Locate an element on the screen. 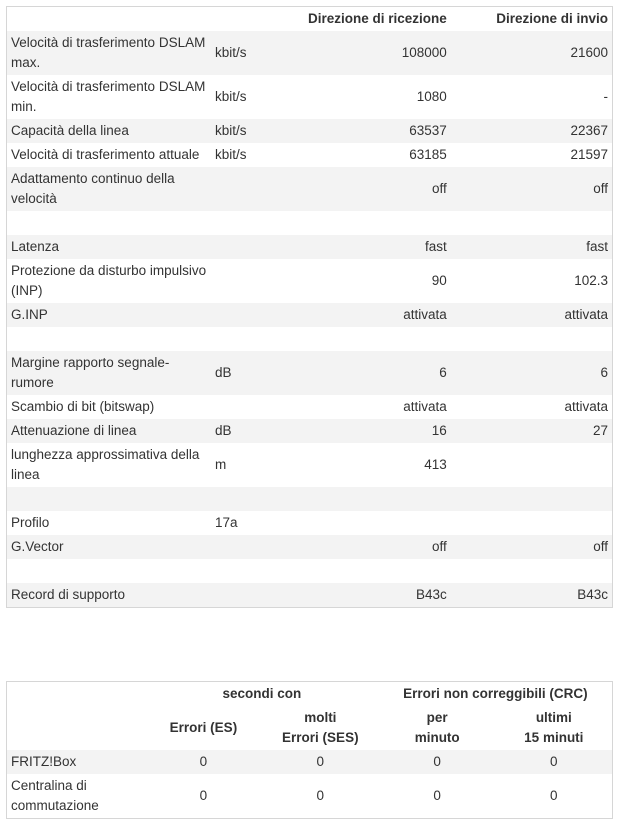  header-line: ultimi is located at coordinates (553, 717).